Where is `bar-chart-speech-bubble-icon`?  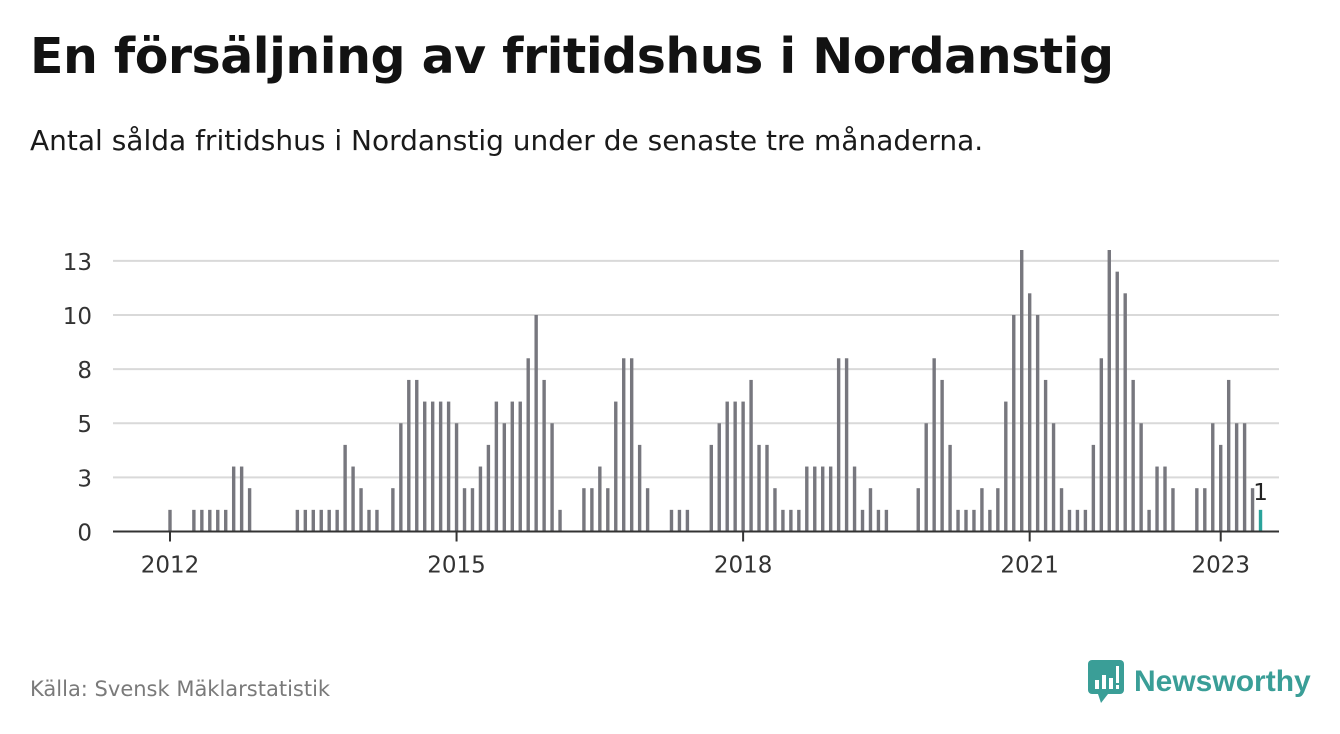
bar-chart-speech-bubble-icon is located at coordinates (1106, 681).